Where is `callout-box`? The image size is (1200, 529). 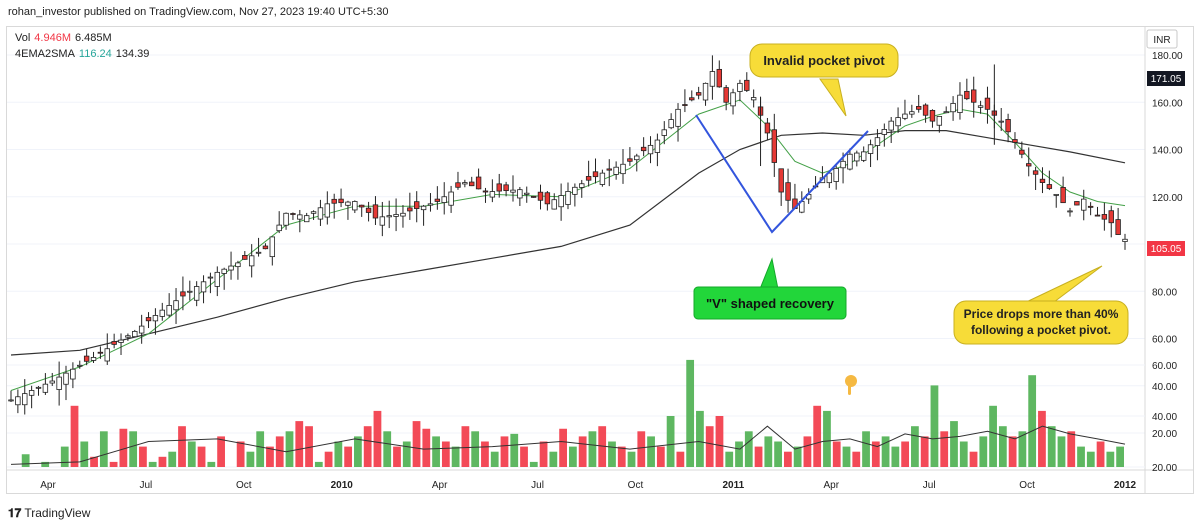 callout-box is located at coordinates (1041, 322).